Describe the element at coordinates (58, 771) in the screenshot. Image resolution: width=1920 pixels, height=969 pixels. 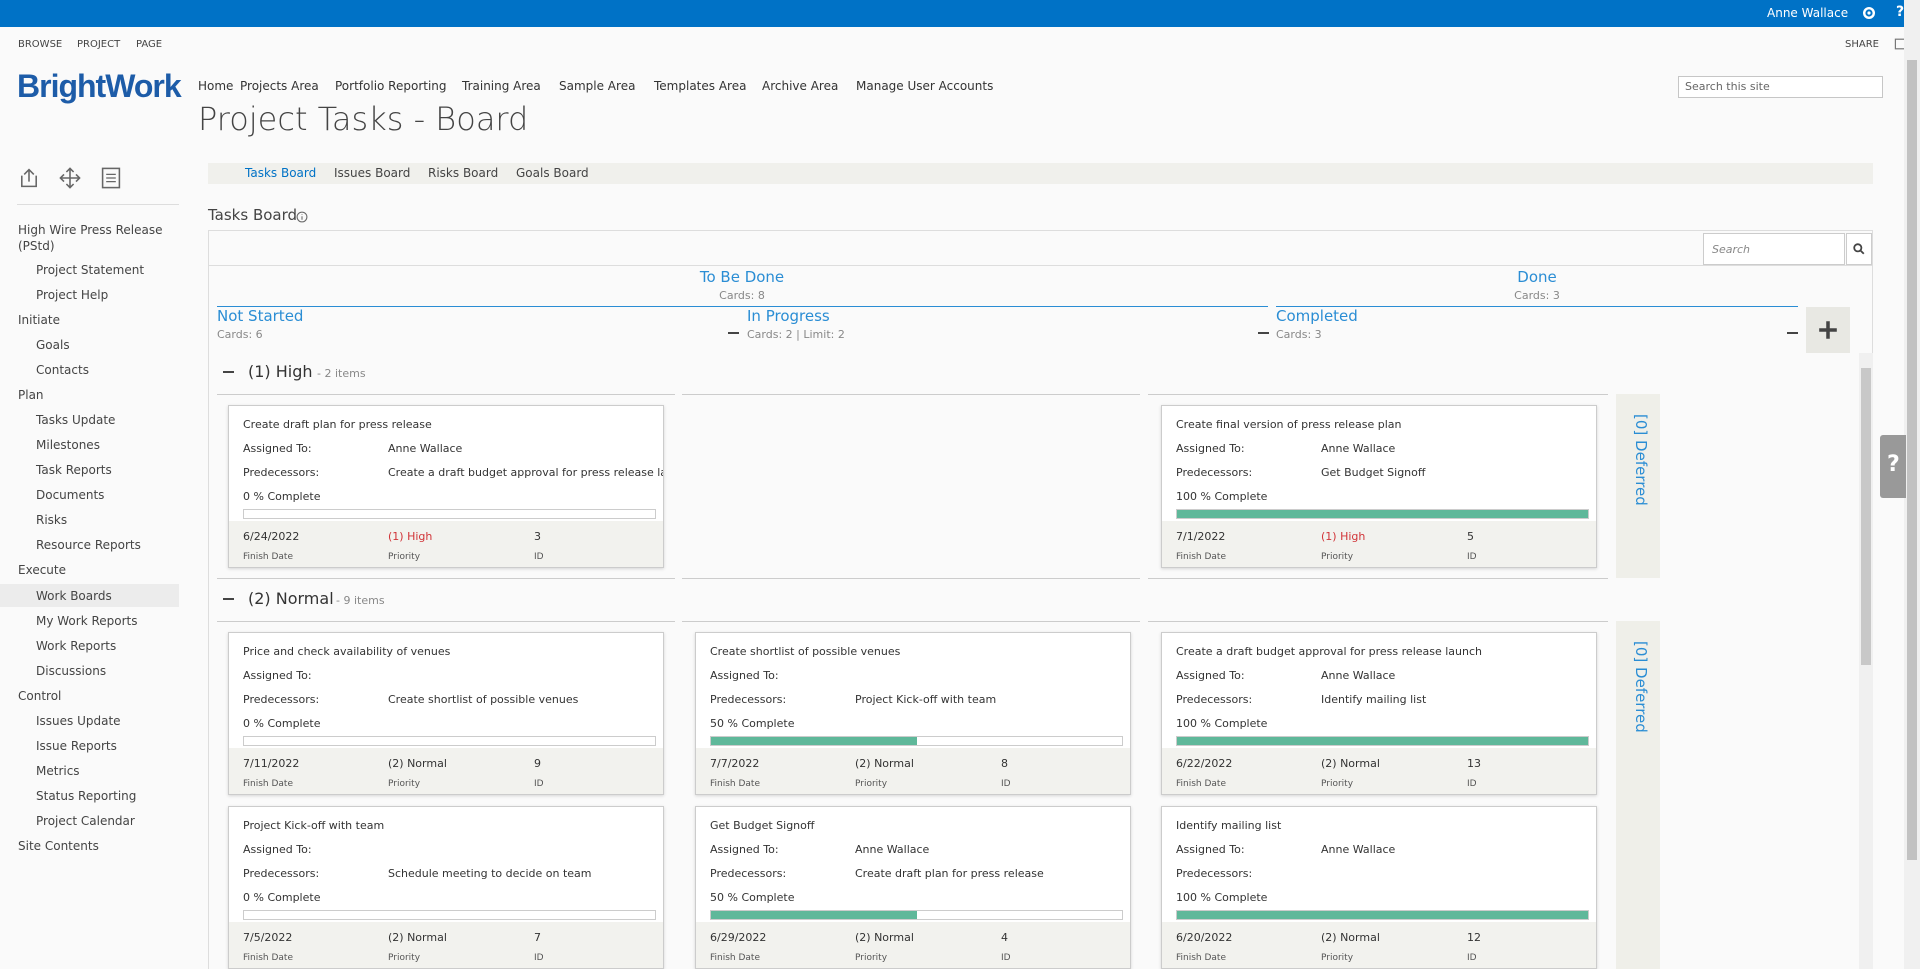
I see `left-nav-link: Metrics` at that location.